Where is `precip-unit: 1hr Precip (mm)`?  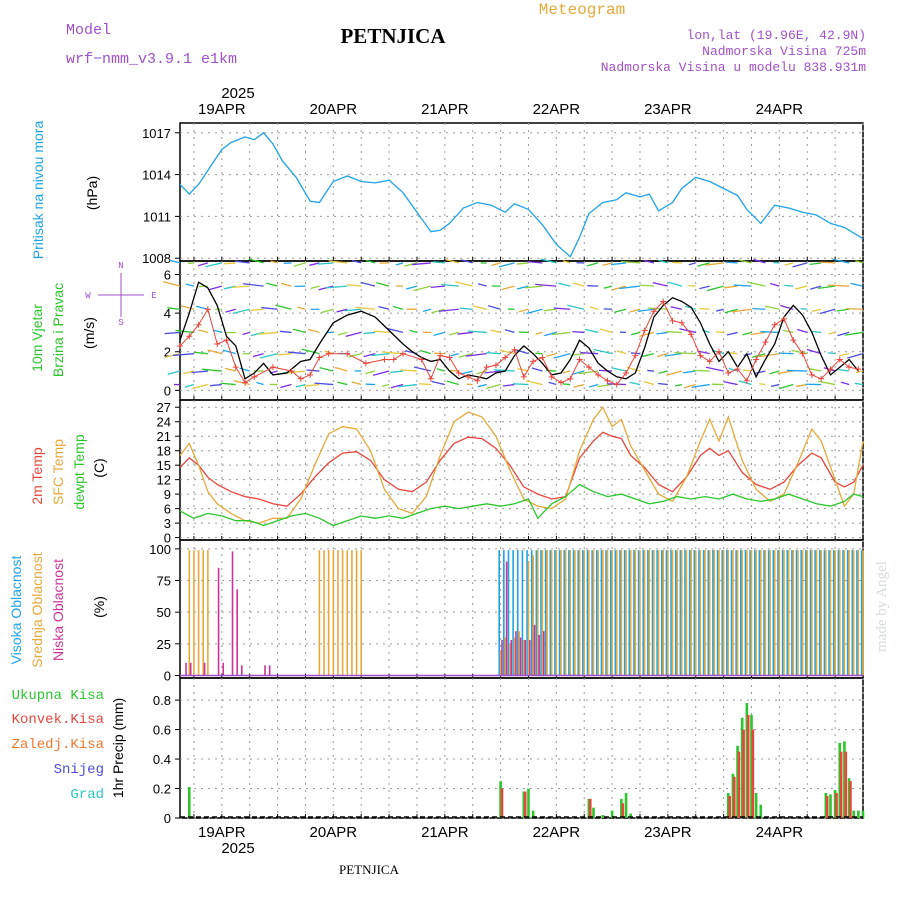
precip-unit: 1hr Precip (mm) is located at coordinates (118, 748).